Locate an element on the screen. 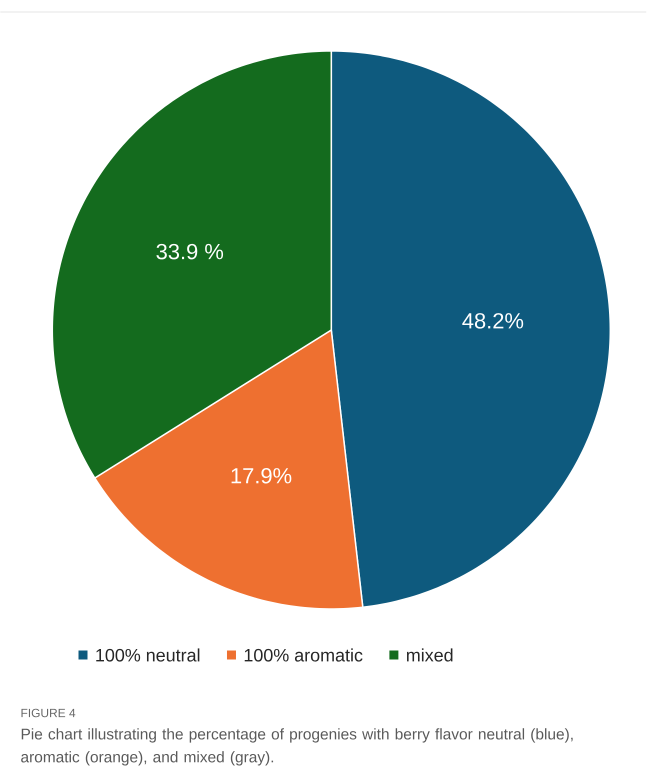 This screenshot has width=647, height=776. legend-label: 100% neutral is located at coordinates (148, 655).